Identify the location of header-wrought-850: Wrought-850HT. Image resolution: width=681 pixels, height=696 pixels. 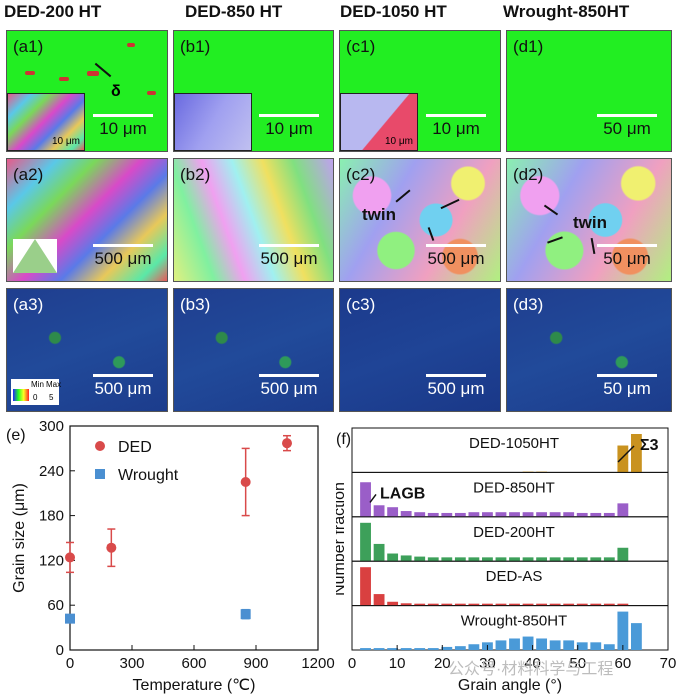
(566, 11).